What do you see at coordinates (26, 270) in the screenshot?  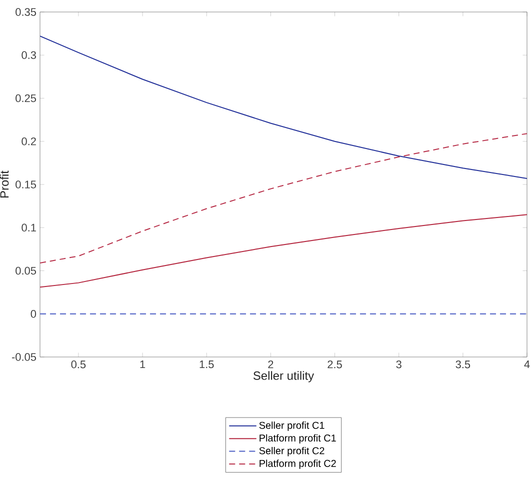 I see `y-tick-label: 0.05` at bounding box center [26, 270].